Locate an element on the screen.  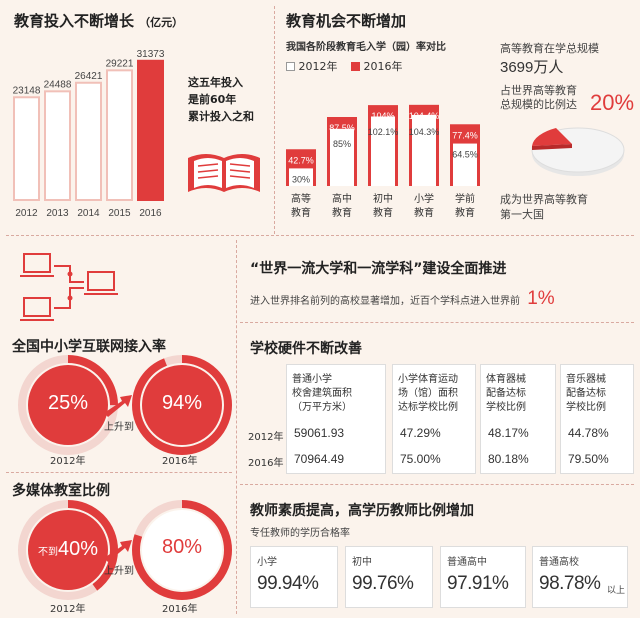
enroll-category-label: 小学 is located at coordinates (424, 198).